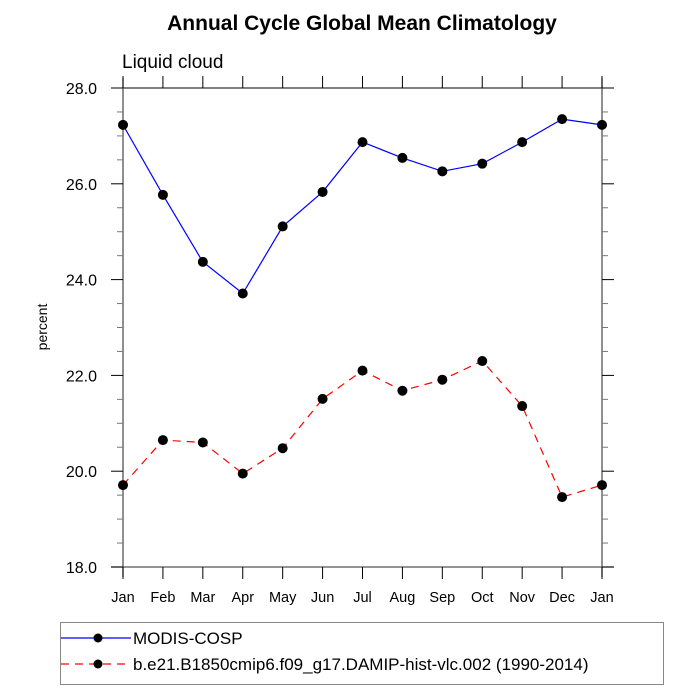  I want to click on y-tick-label: 22.0, so click(81, 376).